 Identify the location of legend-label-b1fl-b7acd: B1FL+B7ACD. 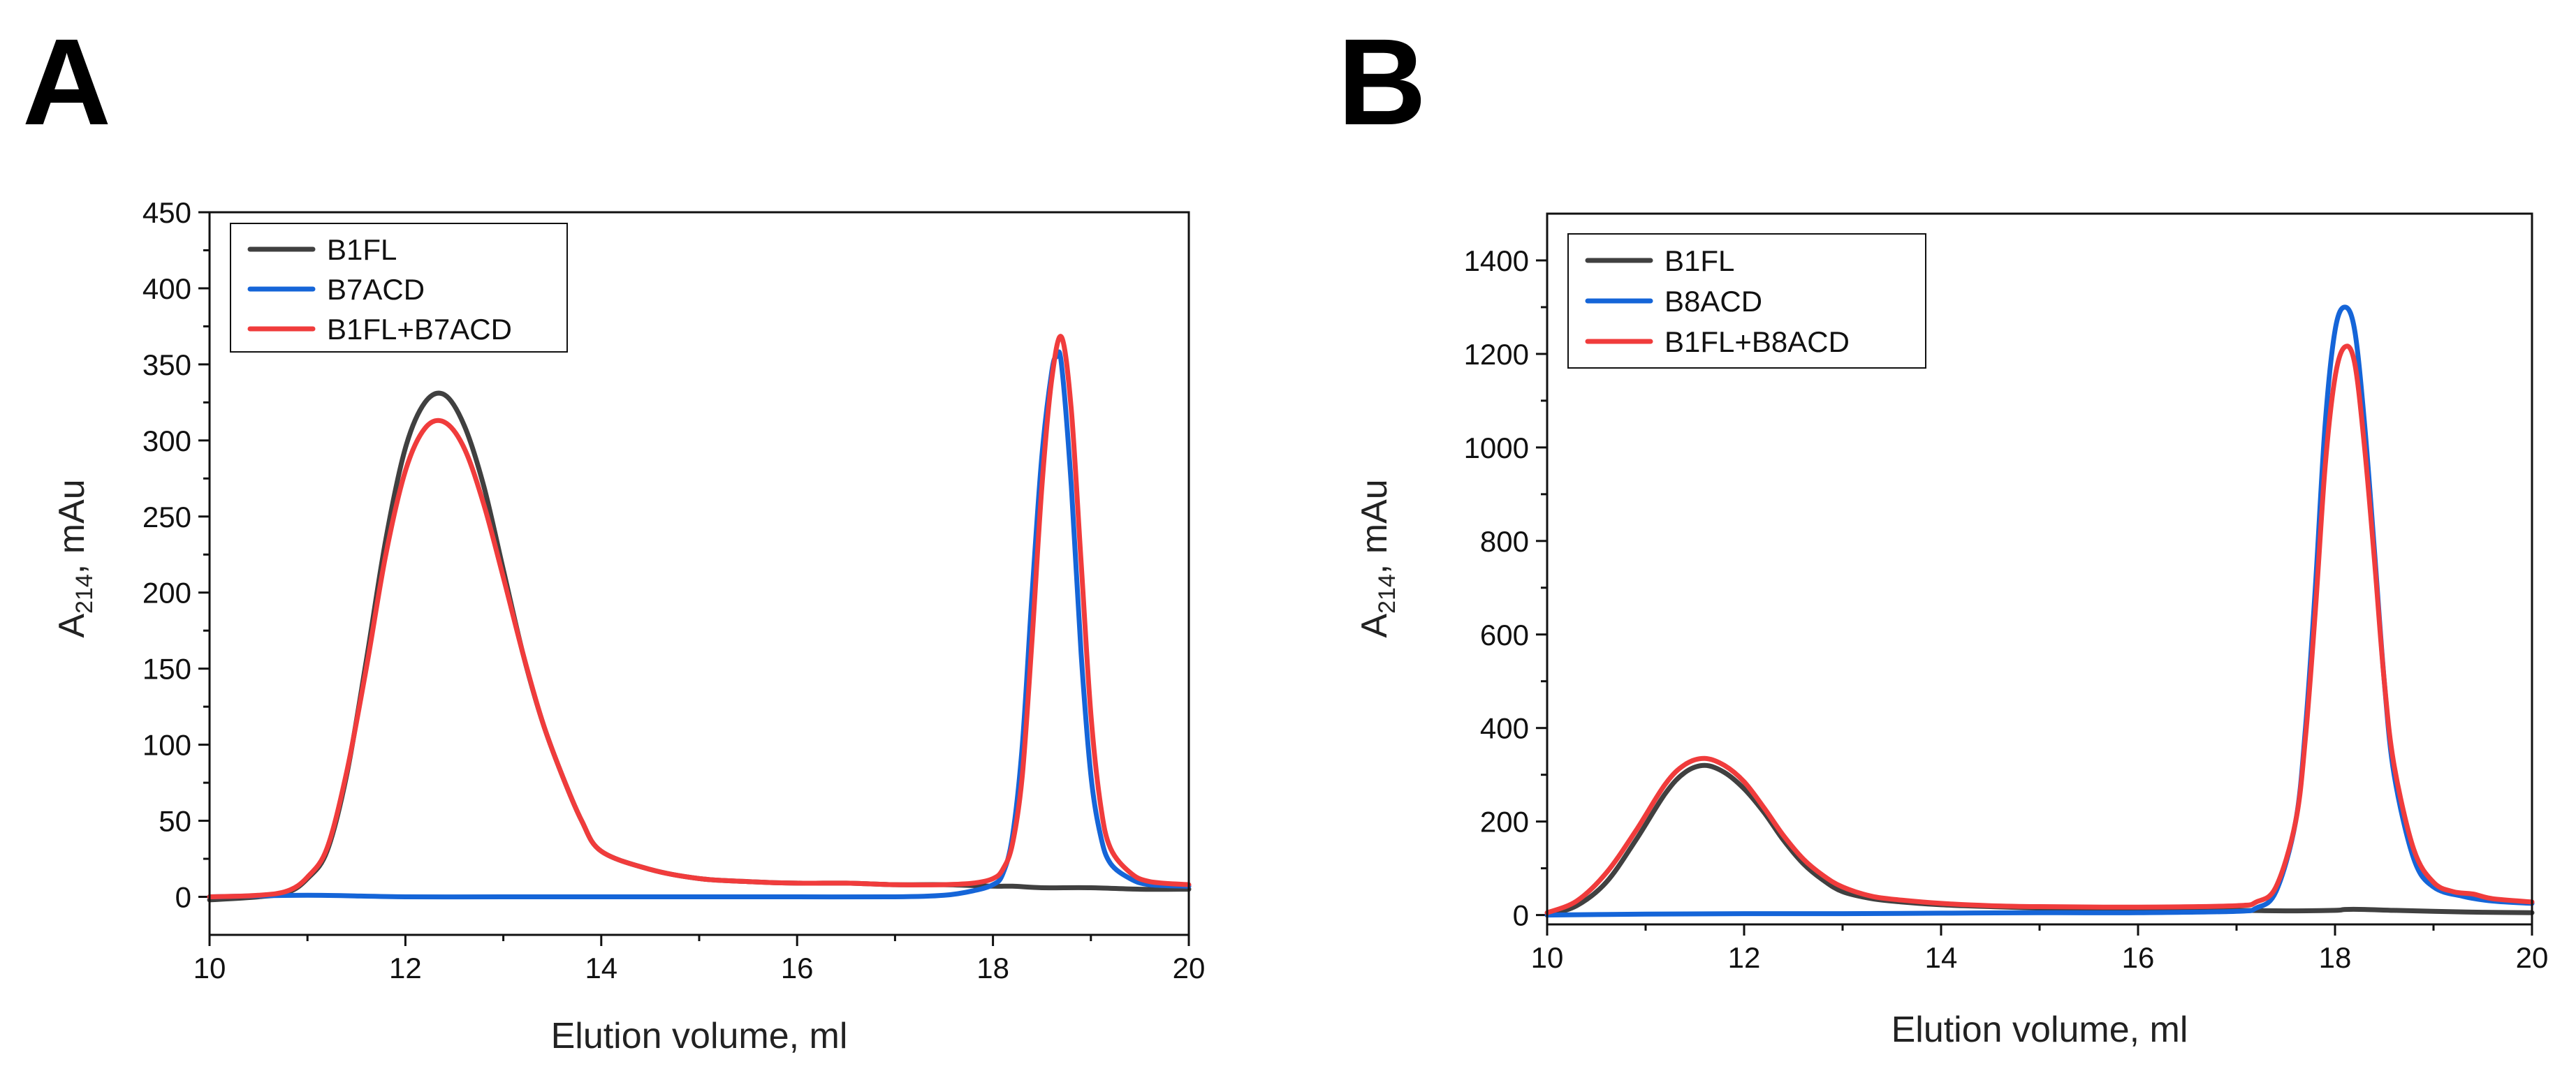
(420, 329).